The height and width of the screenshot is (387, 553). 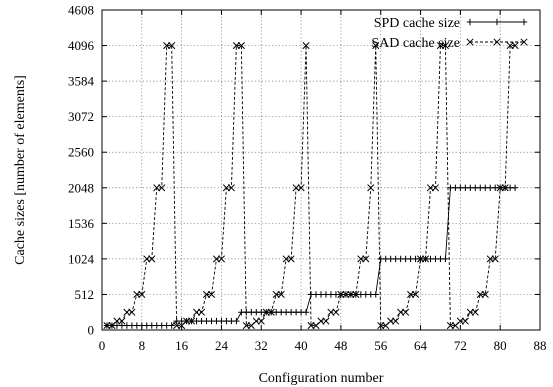 I want to click on x-tick-label: 72, so click(x=460, y=345).